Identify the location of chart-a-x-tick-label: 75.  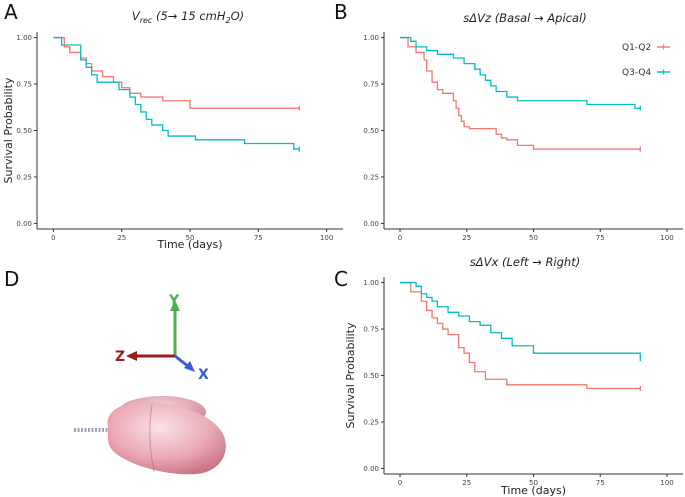
(258, 238).